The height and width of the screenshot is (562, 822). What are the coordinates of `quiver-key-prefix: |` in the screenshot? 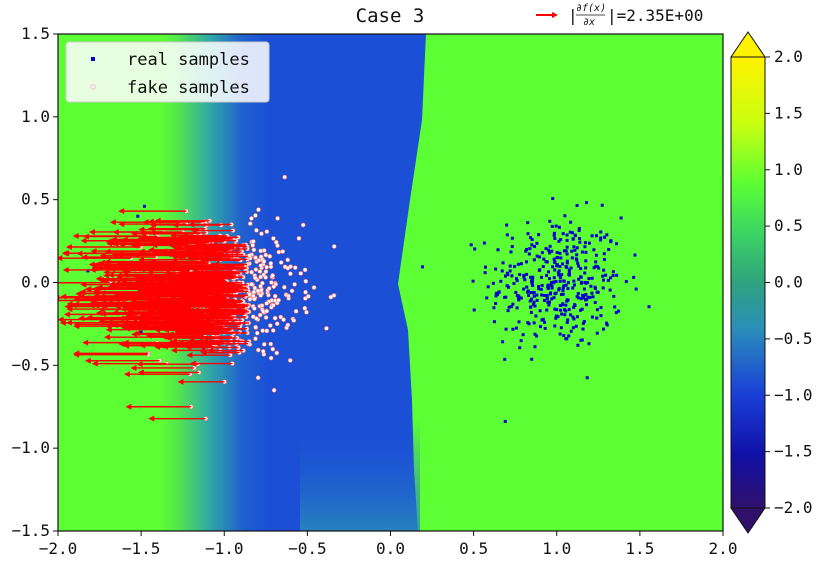 It's located at (573, 15).